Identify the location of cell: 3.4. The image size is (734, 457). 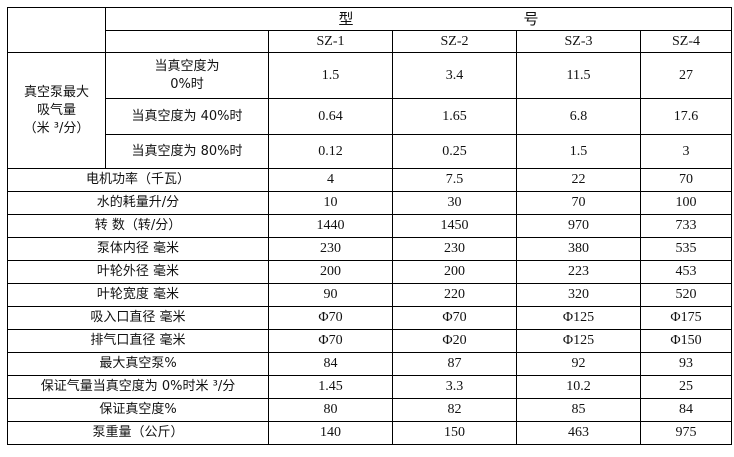
(454, 75).